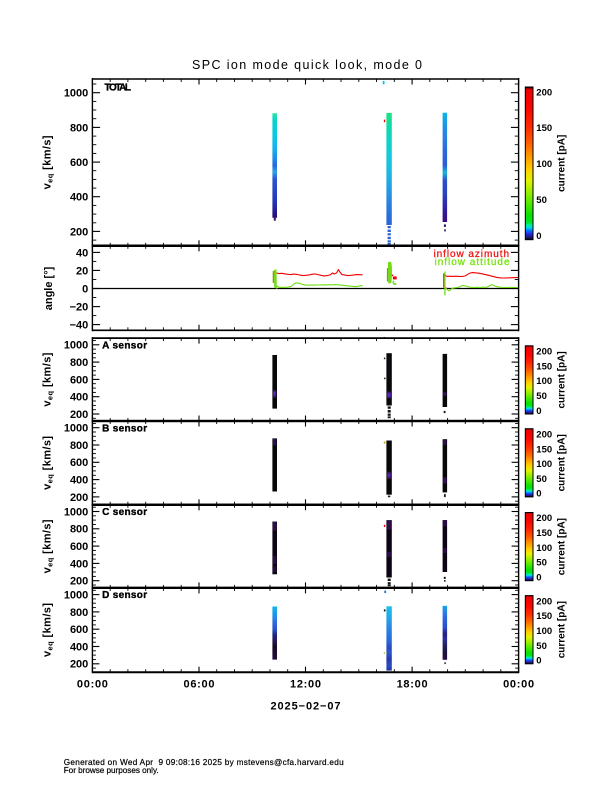 This screenshot has width=612, height=792. What do you see at coordinates (472, 254) in the screenshot?
I see `svg-text: inflow azimuth` at bounding box center [472, 254].